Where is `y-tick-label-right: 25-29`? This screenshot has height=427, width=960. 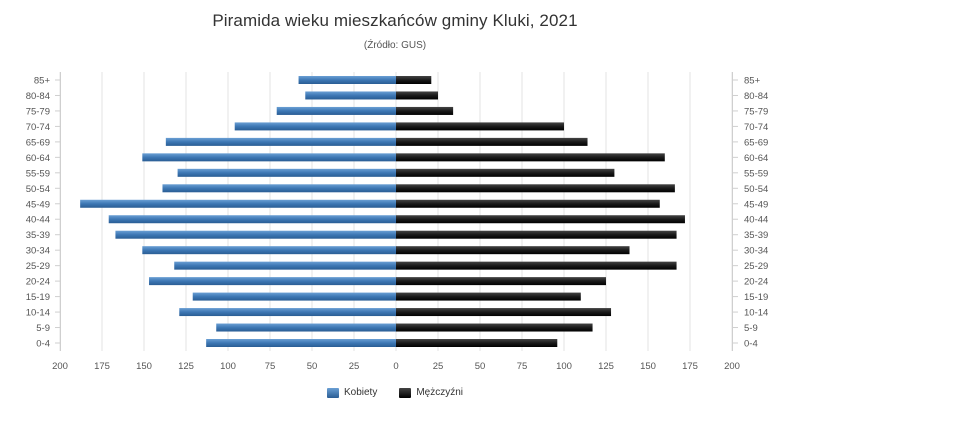 y-tick-label-right: 25-29 is located at coordinates (756, 266).